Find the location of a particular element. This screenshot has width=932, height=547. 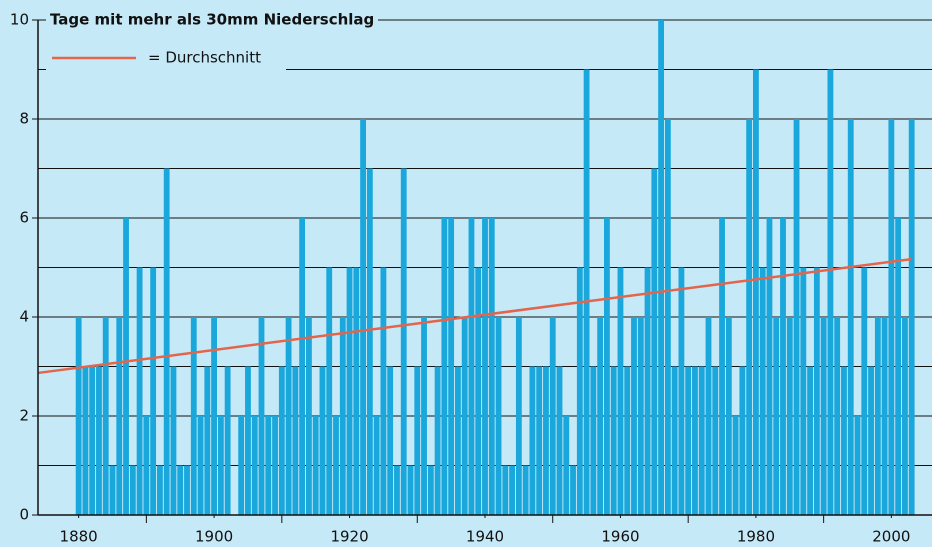

y-tick-label: 2 is located at coordinates (24, 416).